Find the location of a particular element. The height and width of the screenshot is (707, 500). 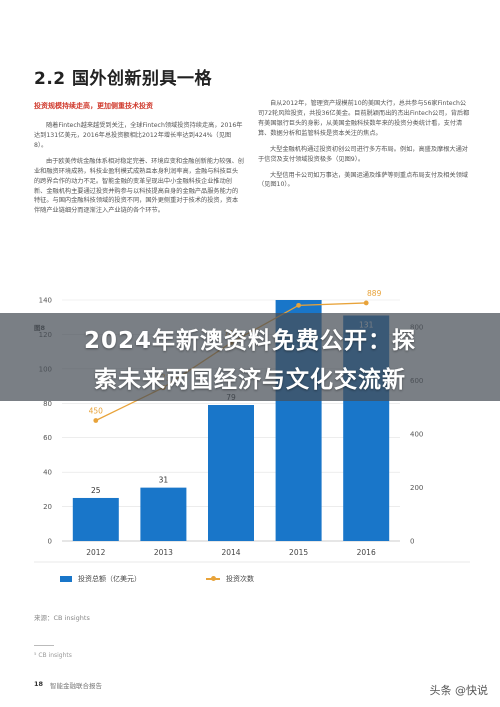

footnote: ⁵ CB insights is located at coordinates (53, 655).